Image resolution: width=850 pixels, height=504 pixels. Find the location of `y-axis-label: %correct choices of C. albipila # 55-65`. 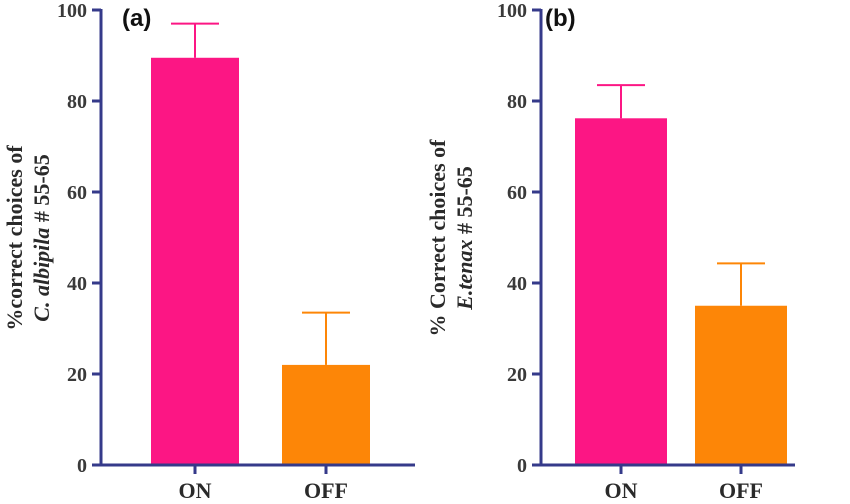

y-axis-label: %correct choices of C. albipila # 55-65 is located at coordinates (28, 238).